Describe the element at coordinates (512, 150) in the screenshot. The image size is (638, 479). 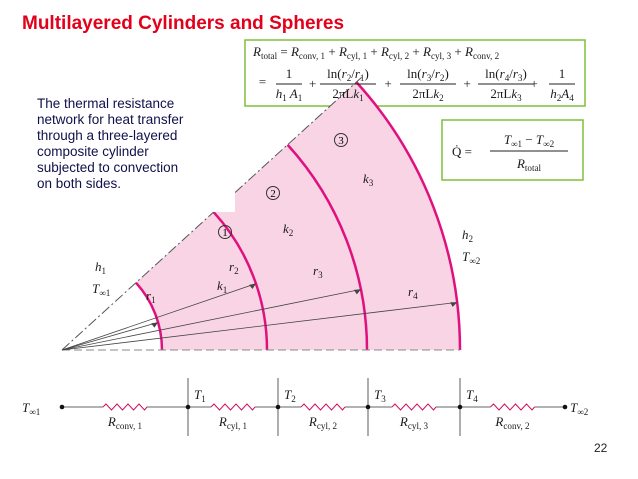
I see `heat-rate-box` at that location.